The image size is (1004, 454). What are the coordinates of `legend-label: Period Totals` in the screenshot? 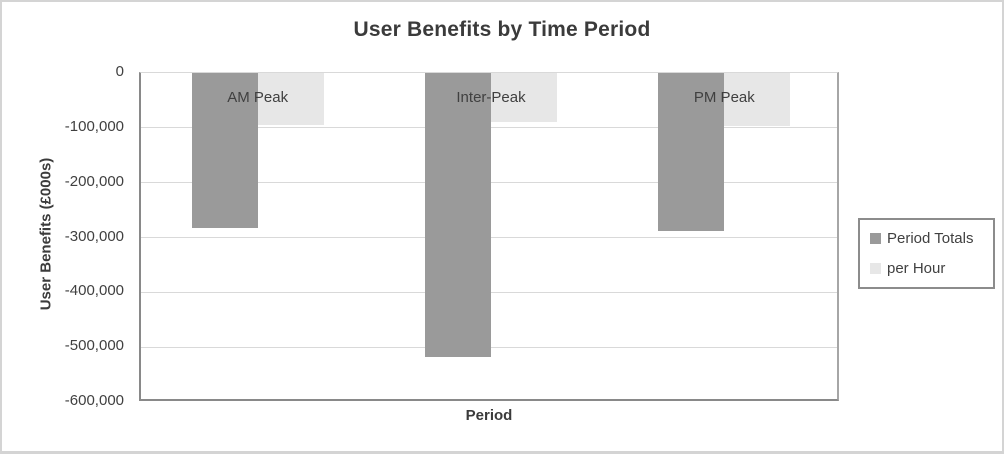 It's located at (930, 238).